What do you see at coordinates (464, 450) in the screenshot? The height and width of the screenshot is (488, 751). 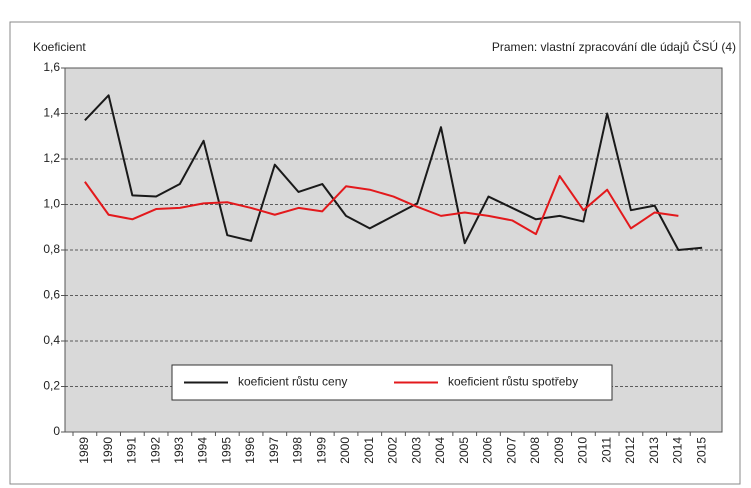 I see `x-tick-label: 2005` at bounding box center [464, 450].